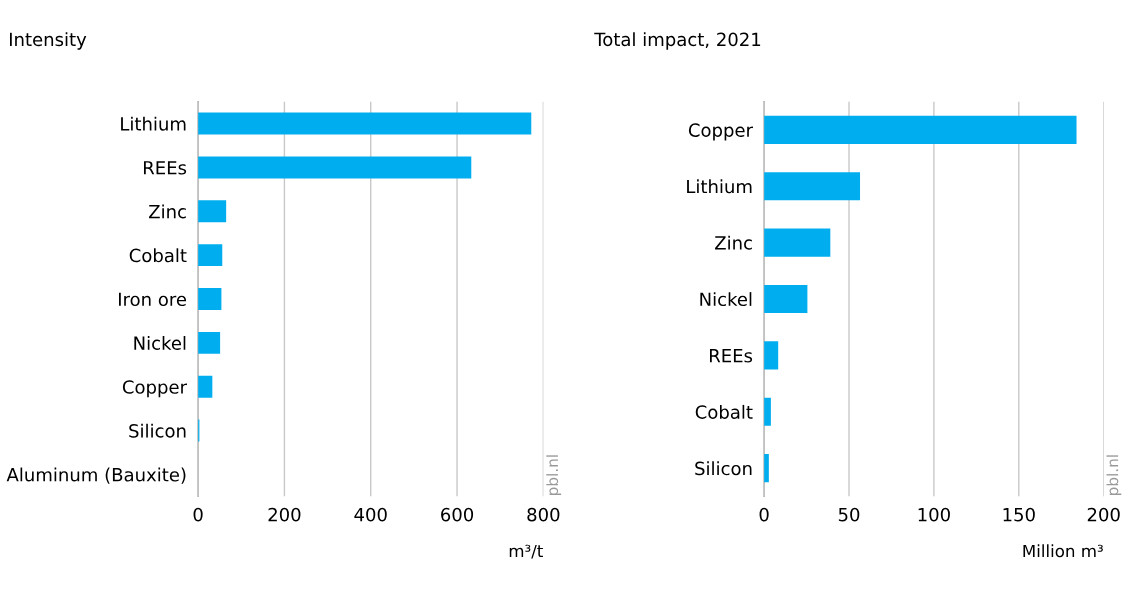 Image resolution: width=1132 pixels, height=598 pixels. What do you see at coordinates (96, 475) in the screenshot?
I see `y-tick-label: Aluminum (Bauxite)` at bounding box center [96, 475].